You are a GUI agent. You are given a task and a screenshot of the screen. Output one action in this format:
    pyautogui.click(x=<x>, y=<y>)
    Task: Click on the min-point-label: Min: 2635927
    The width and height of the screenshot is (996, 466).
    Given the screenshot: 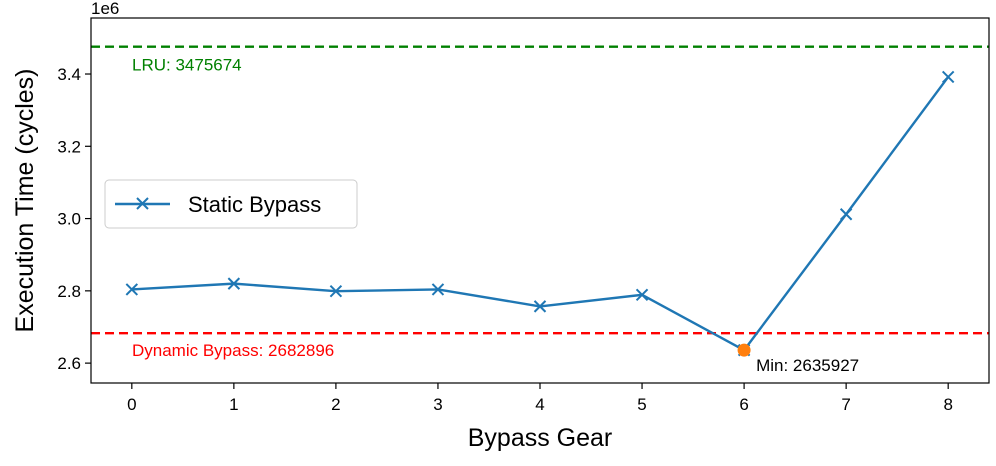 What is the action you would take?
    pyautogui.click(x=807, y=365)
    